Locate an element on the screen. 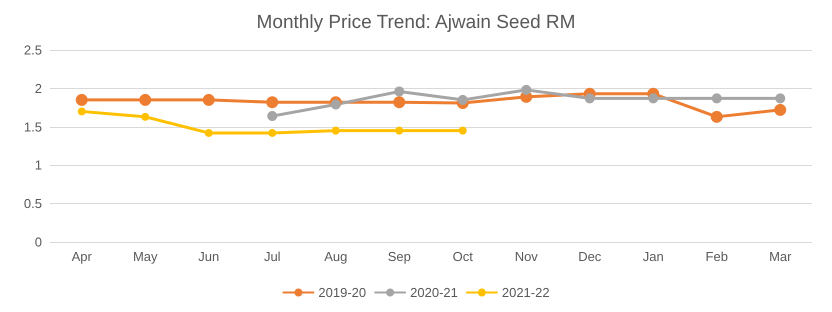 Image resolution: width=832 pixels, height=312 pixels. x-tick-label: Jul is located at coordinates (272, 256).